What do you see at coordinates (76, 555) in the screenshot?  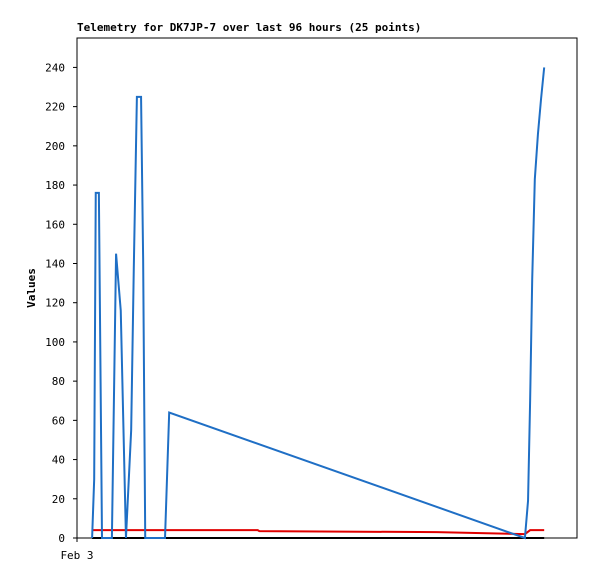 I see `x-tick-label: Feb 3` at bounding box center [76, 555].